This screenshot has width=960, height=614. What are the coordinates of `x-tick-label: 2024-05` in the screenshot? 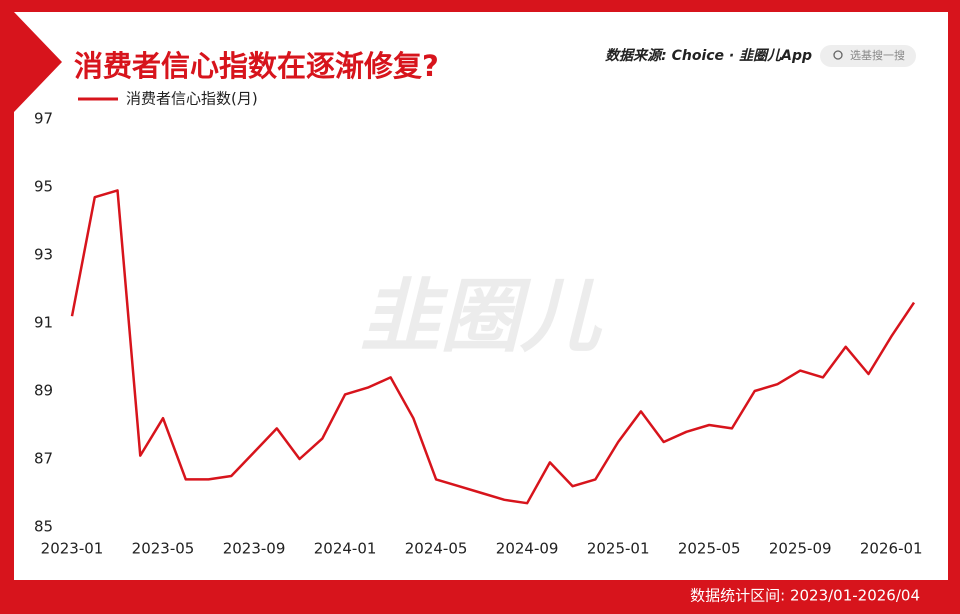 It's located at (436, 549).